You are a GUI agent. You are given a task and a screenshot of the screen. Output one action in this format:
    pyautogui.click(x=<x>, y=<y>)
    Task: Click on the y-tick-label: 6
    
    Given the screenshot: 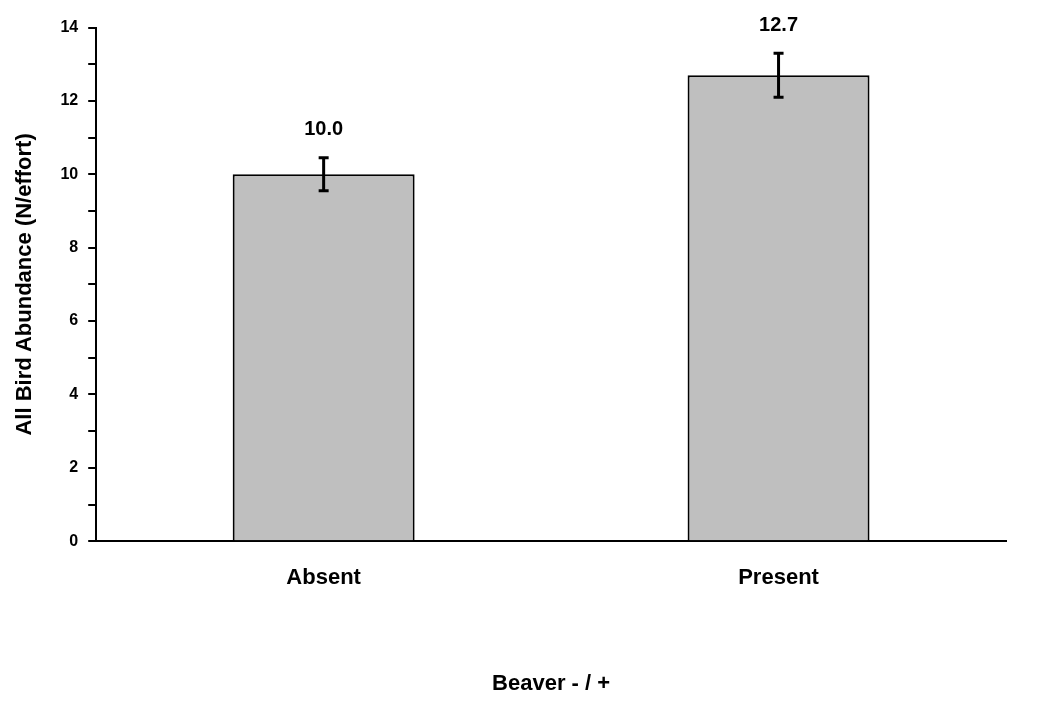 What is the action you would take?
    pyautogui.click(x=74, y=320)
    